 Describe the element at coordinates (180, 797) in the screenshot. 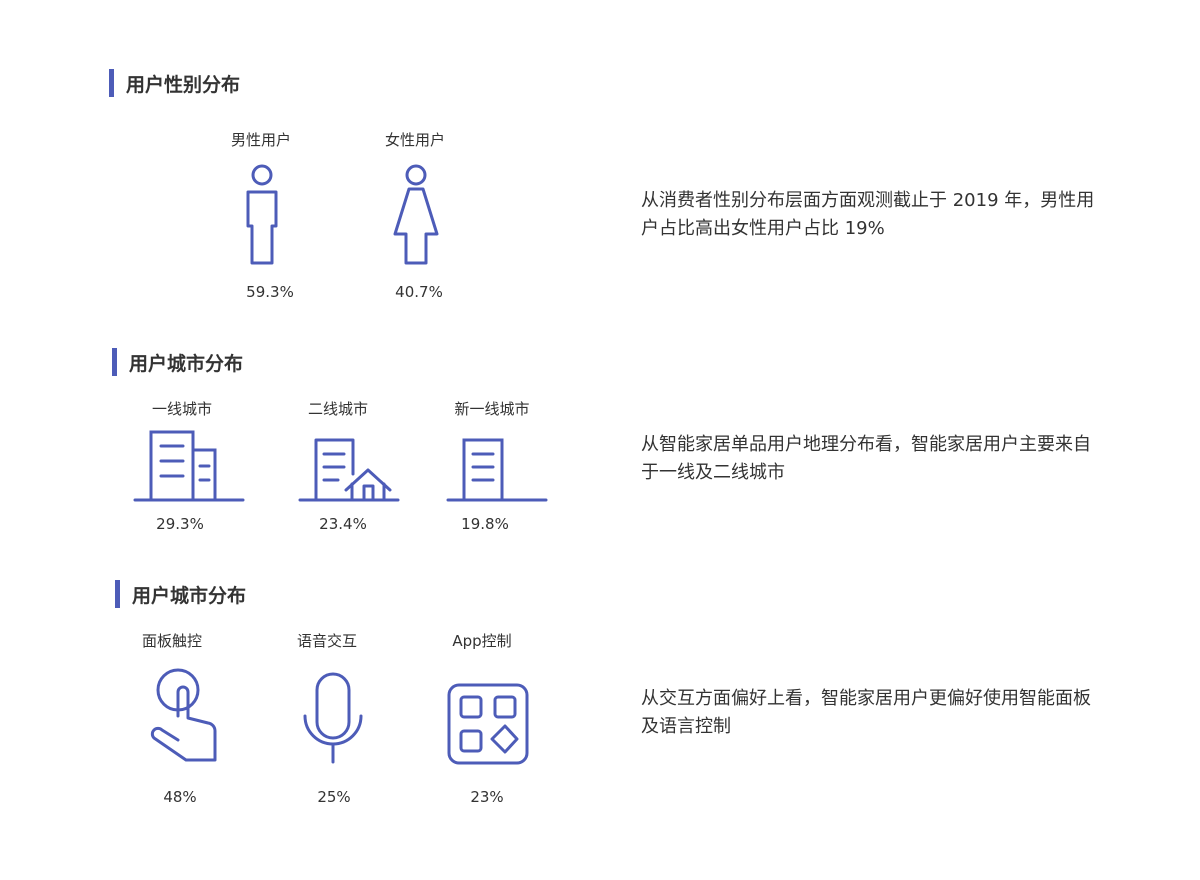

I see `interaction-touch-value: 48%` at that location.